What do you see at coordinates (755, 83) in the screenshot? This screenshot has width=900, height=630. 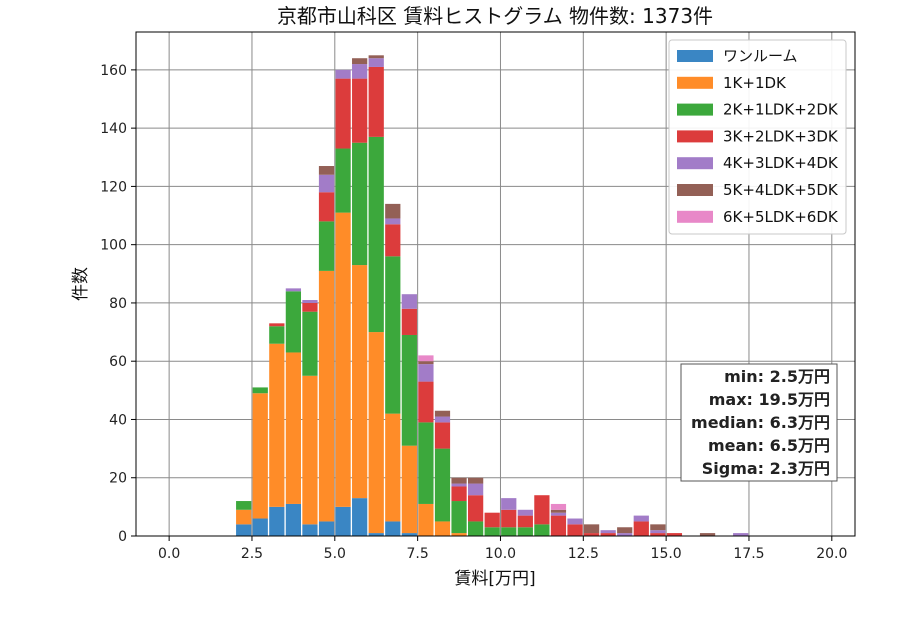 I see `legend-label: 1K+1DK` at bounding box center [755, 83].